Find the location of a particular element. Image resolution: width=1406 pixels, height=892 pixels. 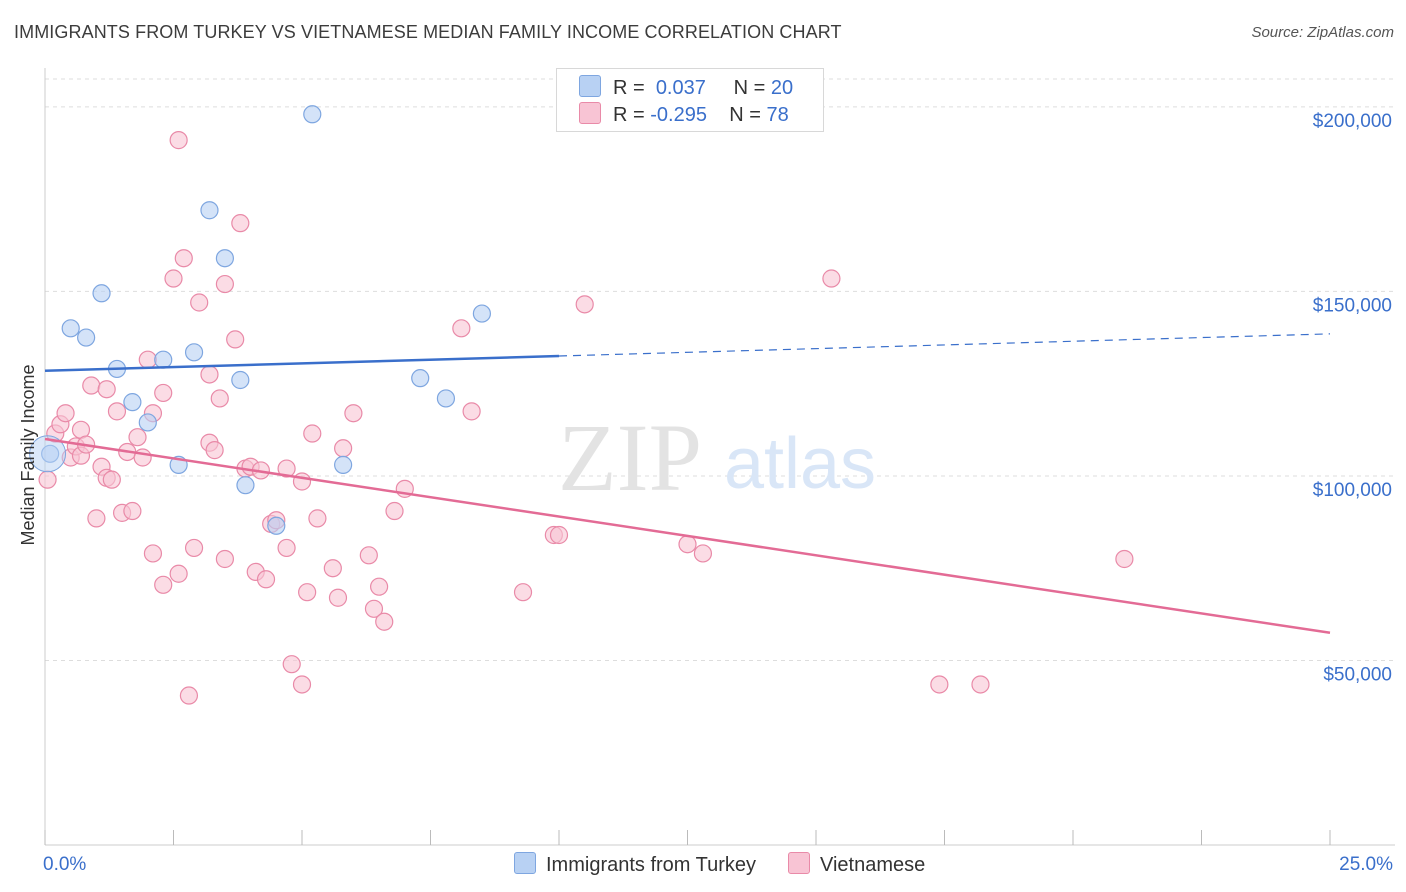

correlation-legend: R = 0.037 N = 20 R = -0.295 N = 78 is located at coordinates (690, 100).